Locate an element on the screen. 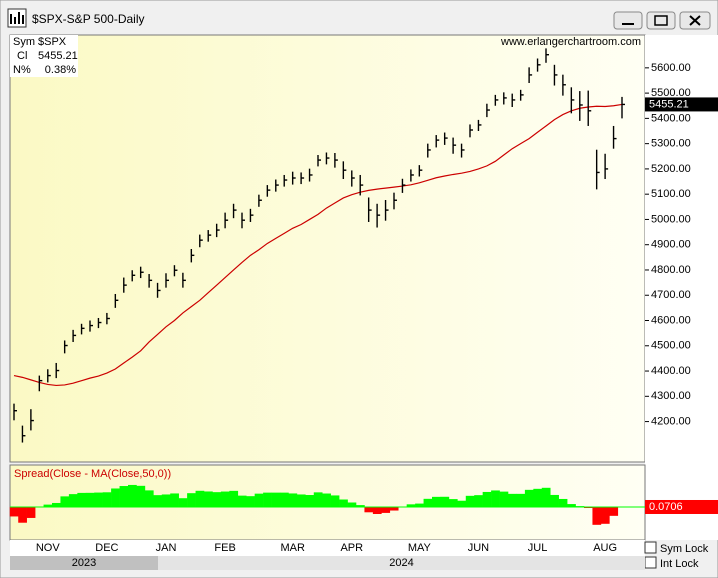  sym-lock: Sym Lock is located at coordinates (676, 548).